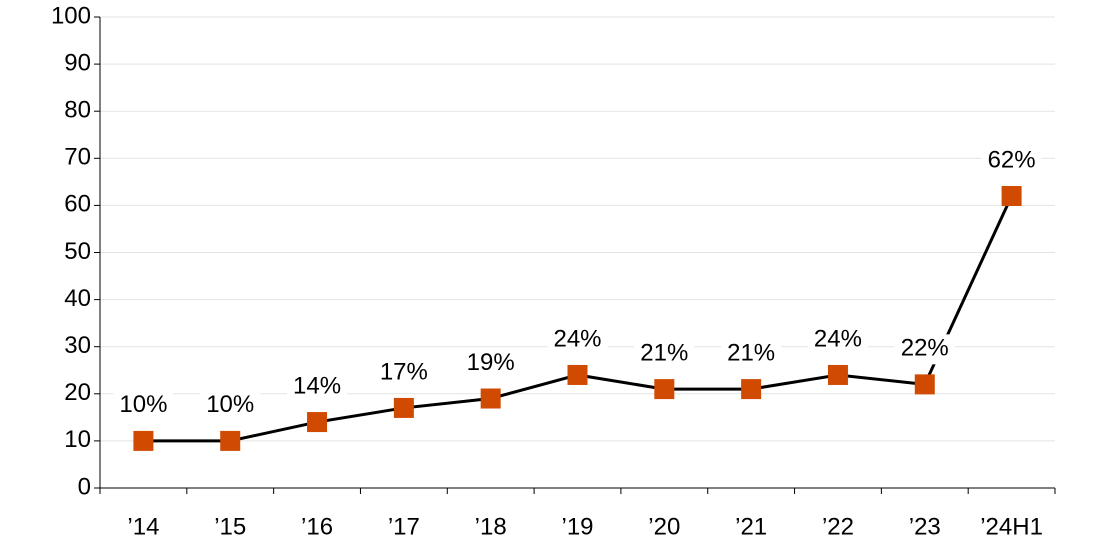 The width and height of the screenshot is (1099, 547). I want to click on x-tick-label: ’21, so click(751, 526).